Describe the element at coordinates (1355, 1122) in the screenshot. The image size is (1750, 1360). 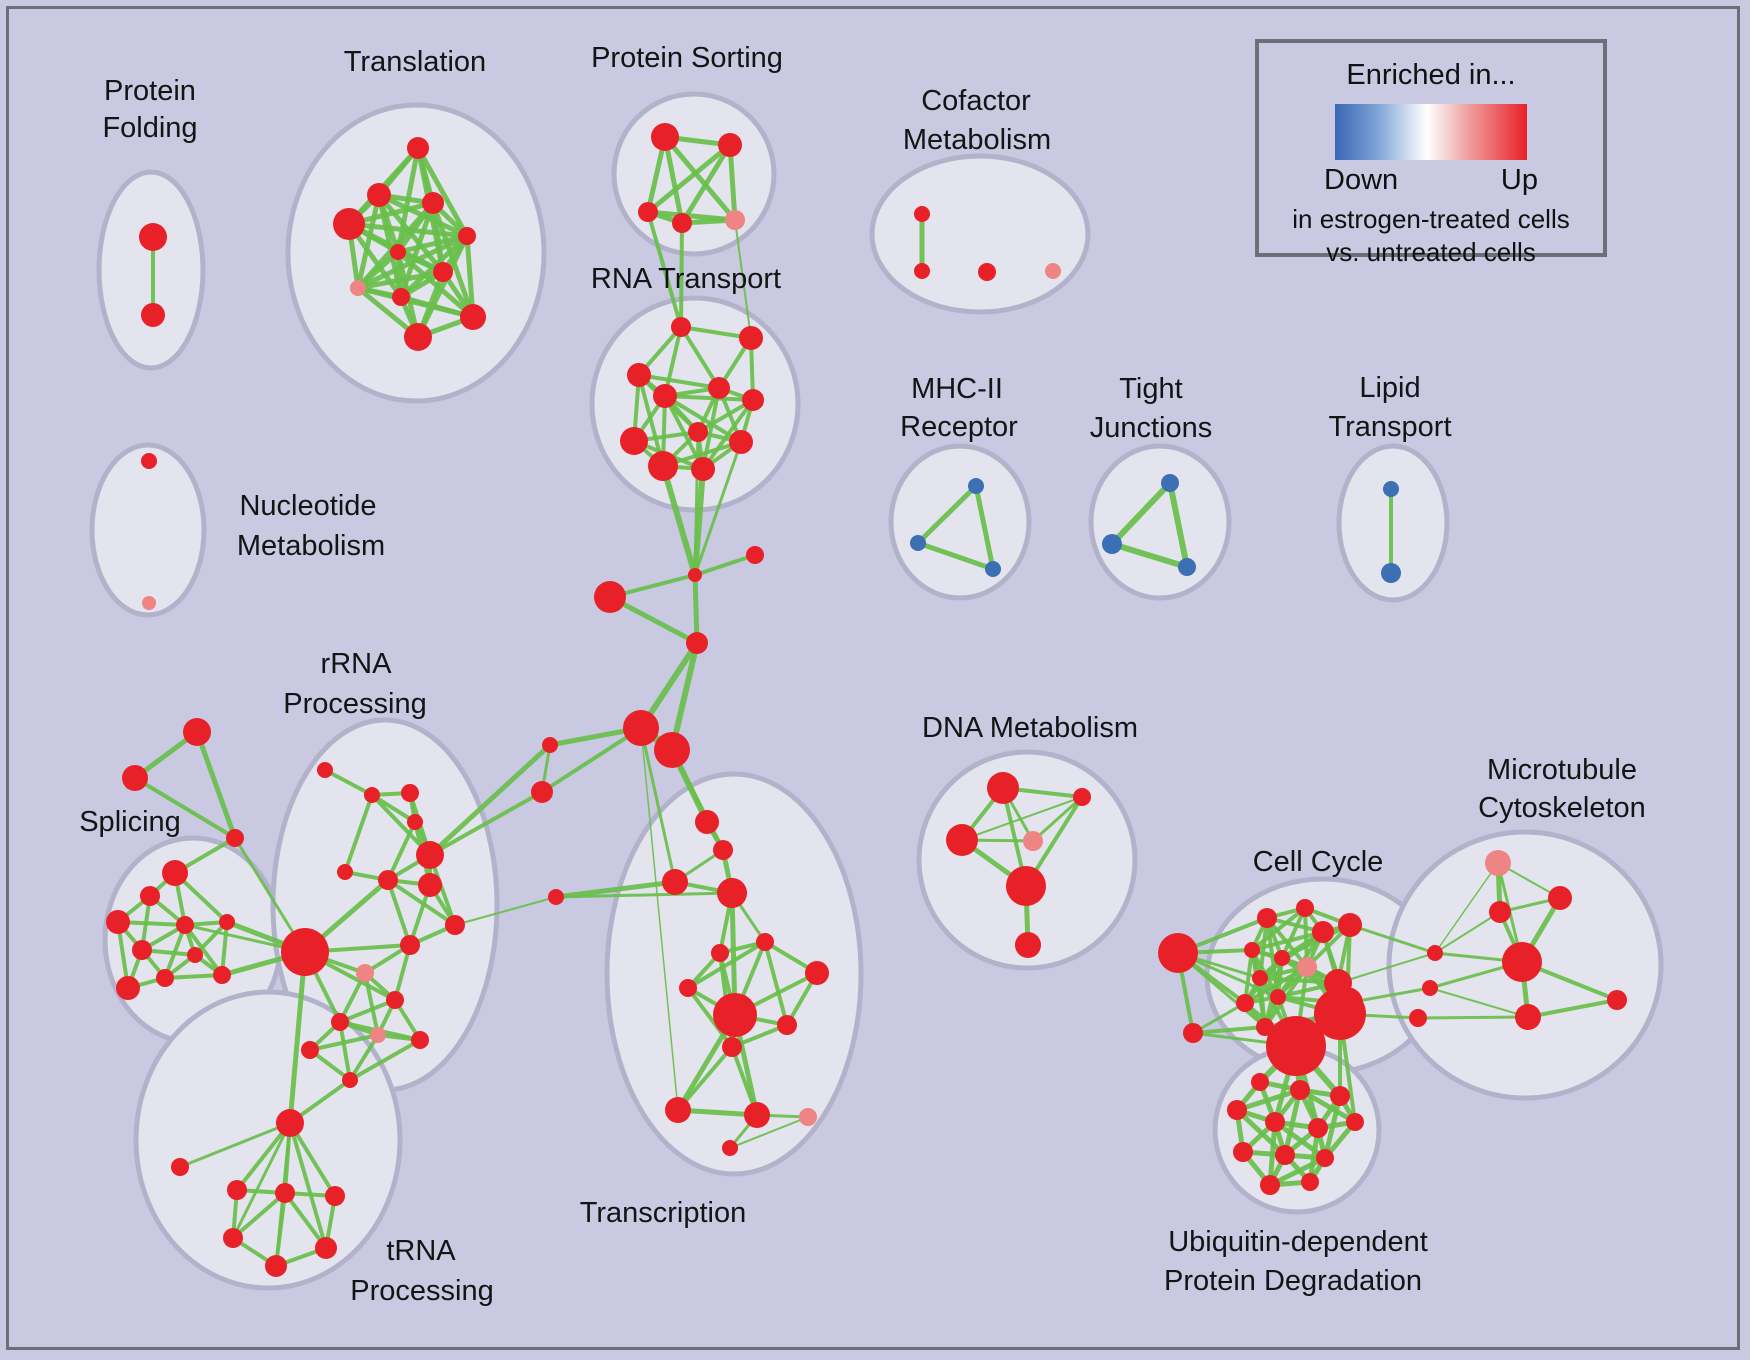
I see `node-u7` at that location.